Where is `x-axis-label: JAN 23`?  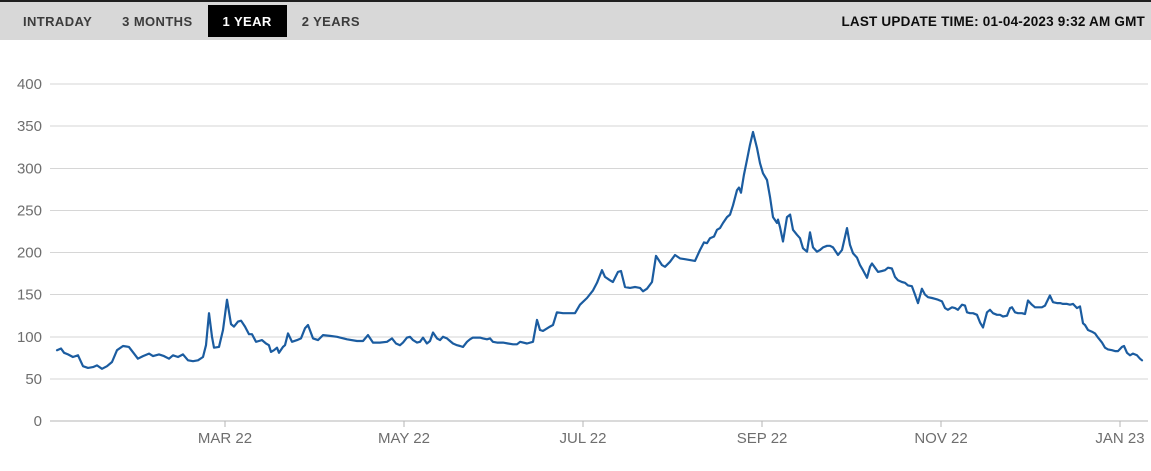 x-axis-label: JAN 23 is located at coordinates (1119, 438).